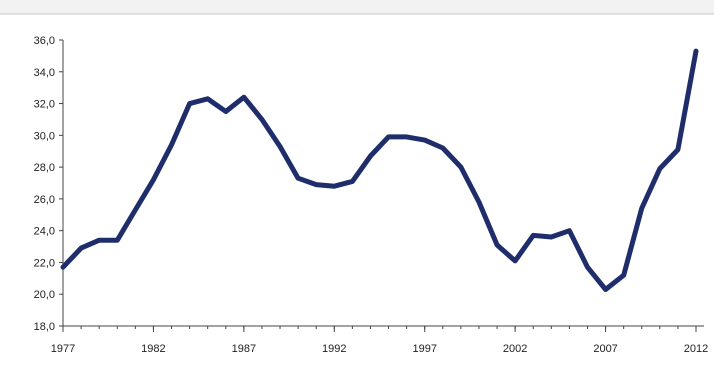 Image resolution: width=714 pixels, height=383 pixels. What do you see at coordinates (44, 263) in the screenshot?
I see `y-tick-label: 22,0` at bounding box center [44, 263].